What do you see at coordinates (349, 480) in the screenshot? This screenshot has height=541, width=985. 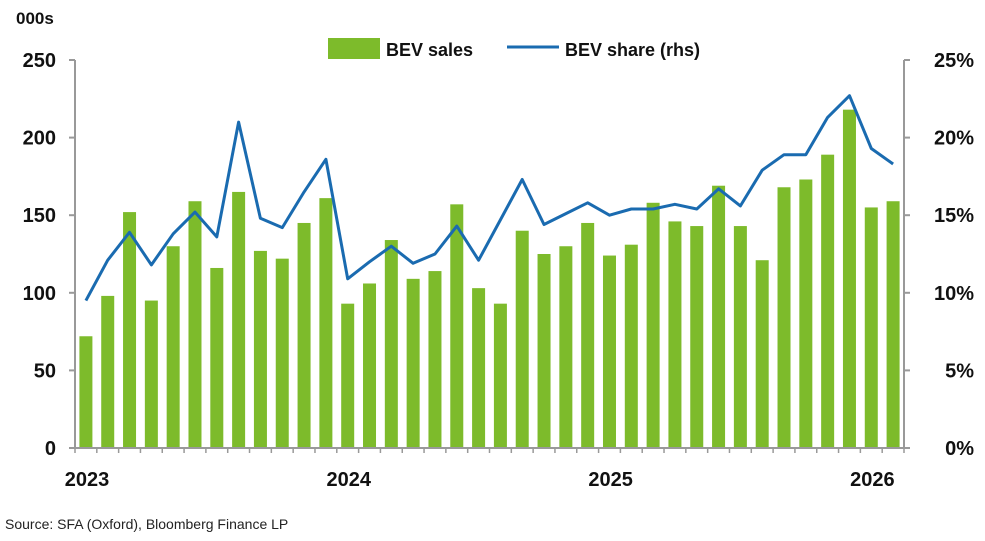 I see `x-axis-year-label: 2024` at bounding box center [349, 480].